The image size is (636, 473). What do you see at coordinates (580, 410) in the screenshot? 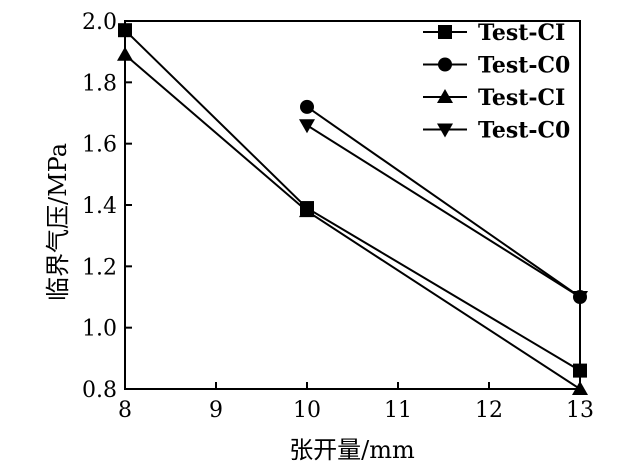
I see `x-tick-label: 13` at bounding box center [580, 410].